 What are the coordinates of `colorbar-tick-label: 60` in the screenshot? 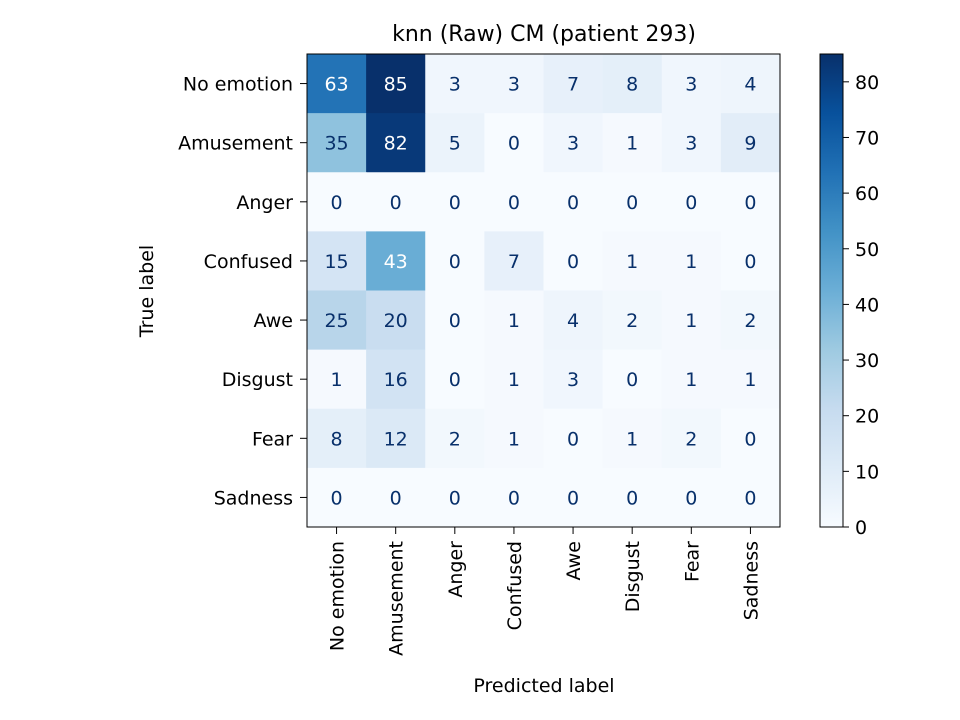 It's located at (867, 194).